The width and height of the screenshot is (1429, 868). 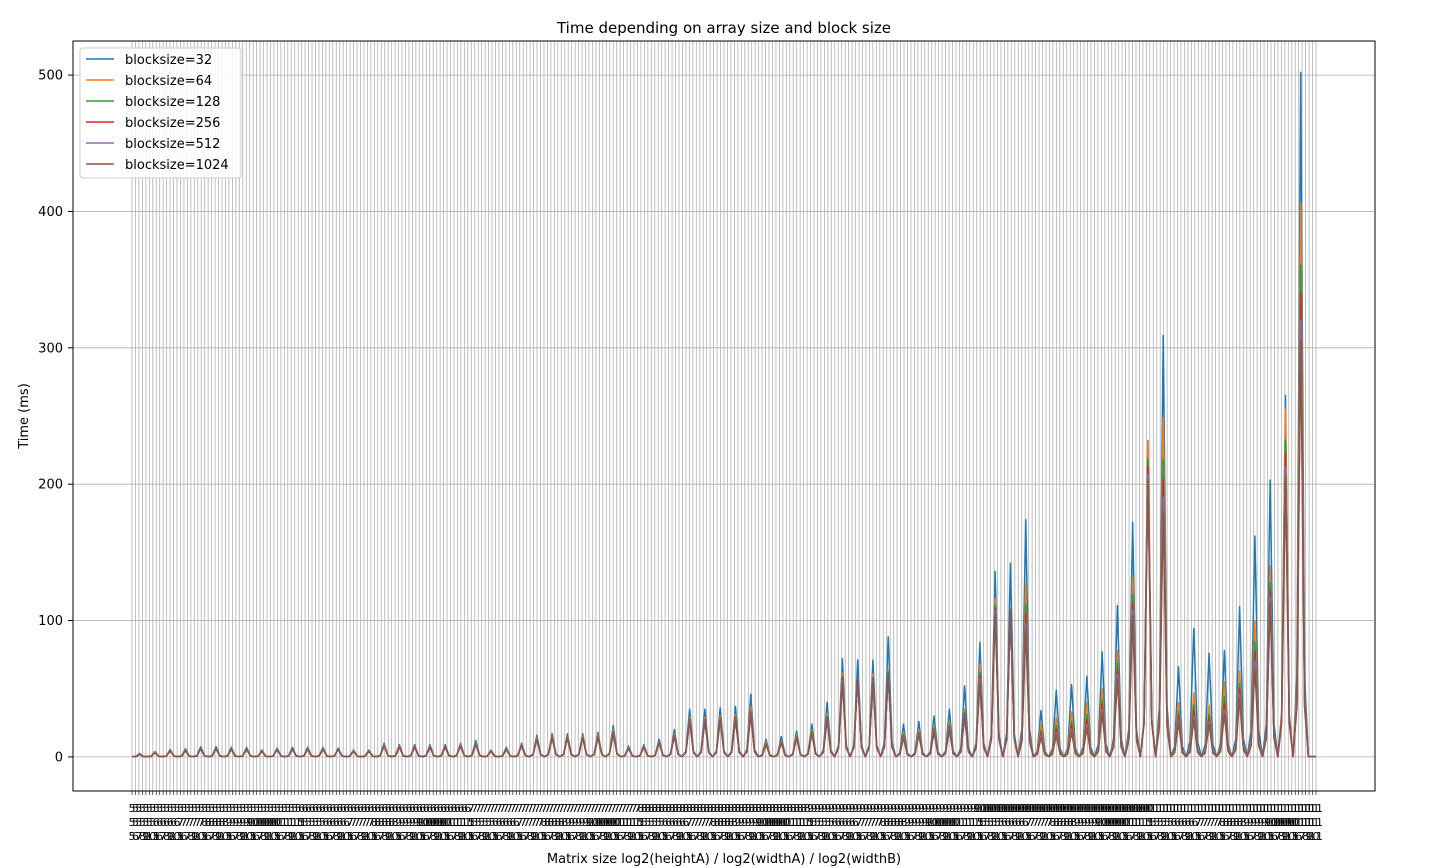 I want to click on y-tick-label: 200, so click(x=50, y=485).